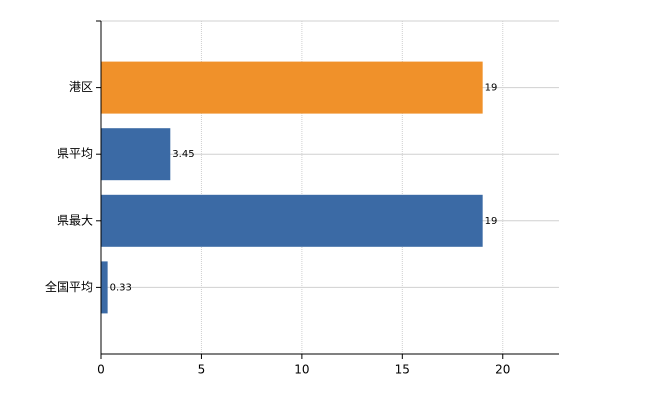 This screenshot has width=650, height=400. I want to click on y-tick-label: 県平均, so click(75, 154).